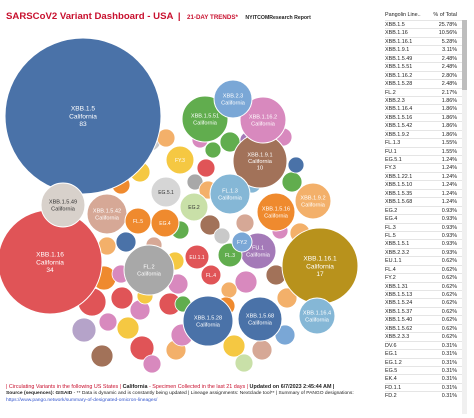  I want to click on table-row: XBB.1.5.42 1.86%, so click(426, 125).